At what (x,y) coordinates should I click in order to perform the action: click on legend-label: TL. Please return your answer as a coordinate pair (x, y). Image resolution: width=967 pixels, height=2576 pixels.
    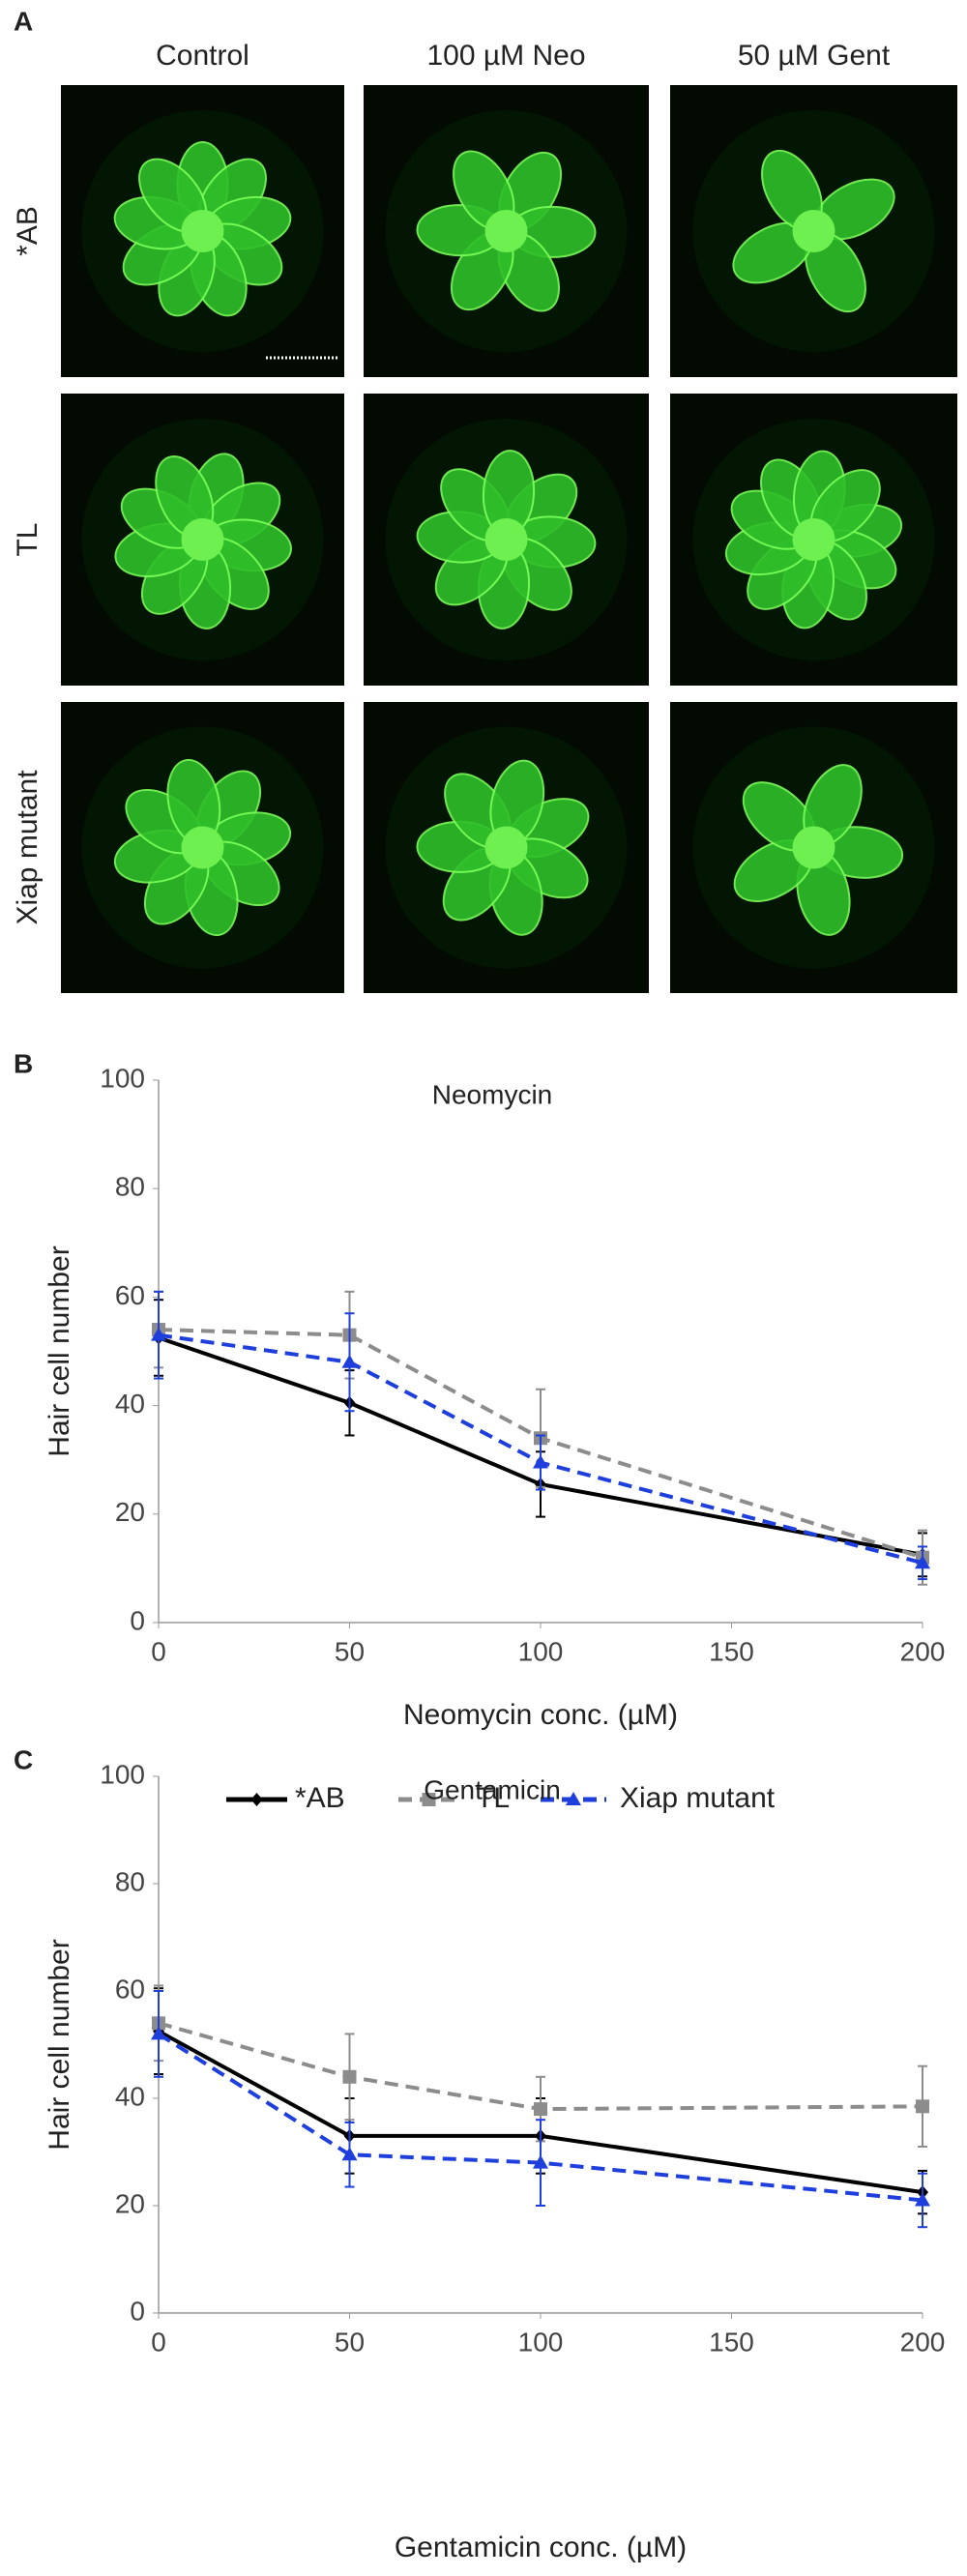
    Looking at the image, I should click on (493, 1798).